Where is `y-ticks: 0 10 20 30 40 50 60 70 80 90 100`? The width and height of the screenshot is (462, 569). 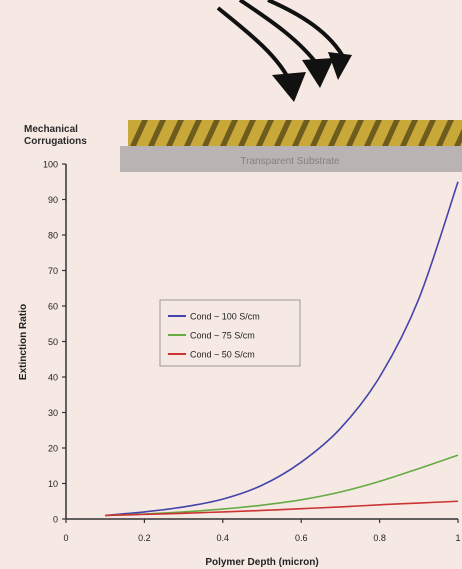
y-ticks: 0 10 20 30 40 50 60 70 80 90 100 is located at coordinates (54, 342).